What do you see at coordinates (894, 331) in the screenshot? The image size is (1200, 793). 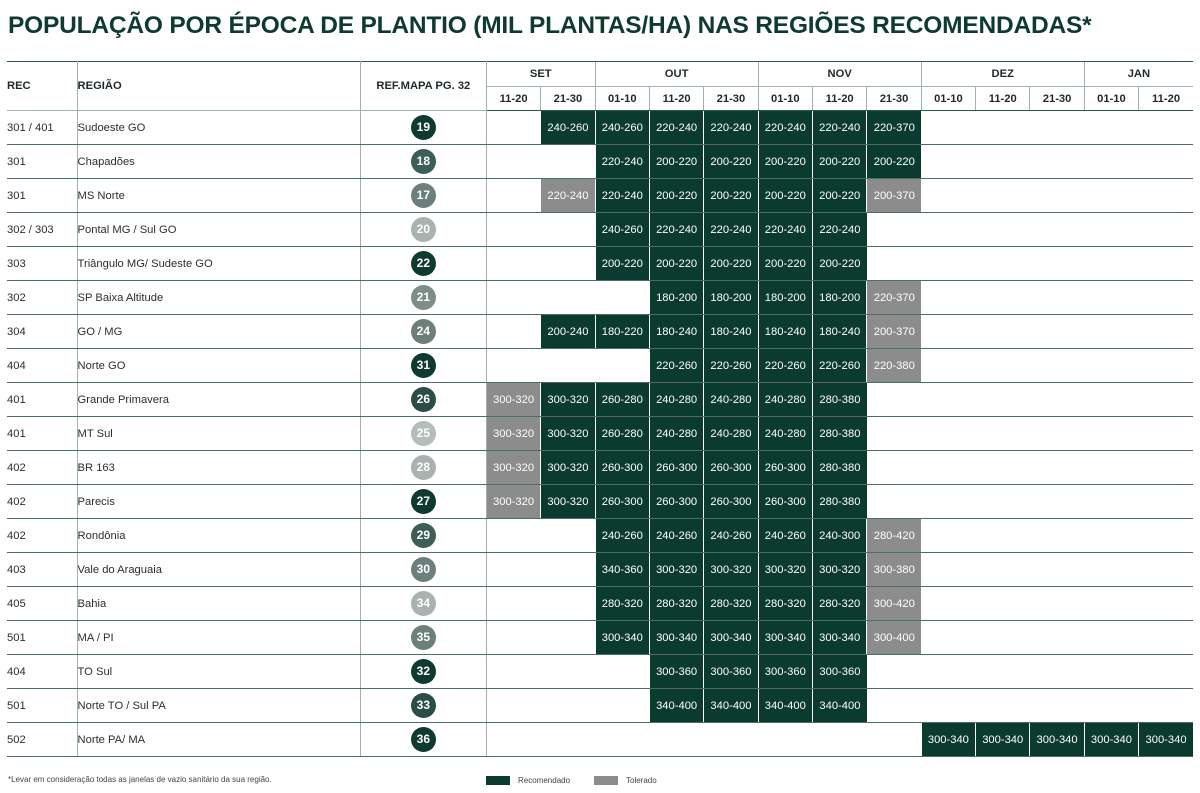 I see `tolerated-cell: 200-370` at bounding box center [894, 331].